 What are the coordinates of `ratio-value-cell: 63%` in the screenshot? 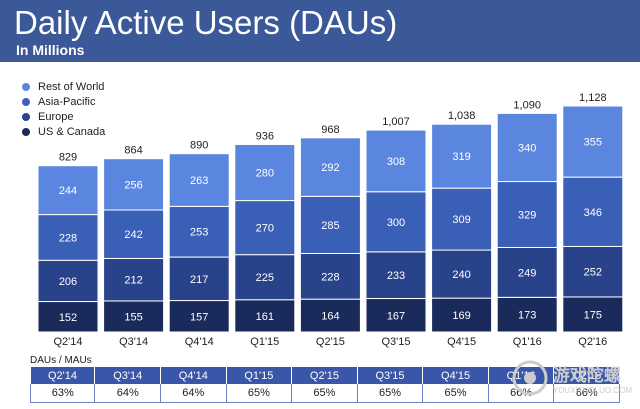 It's located at (62, 393).